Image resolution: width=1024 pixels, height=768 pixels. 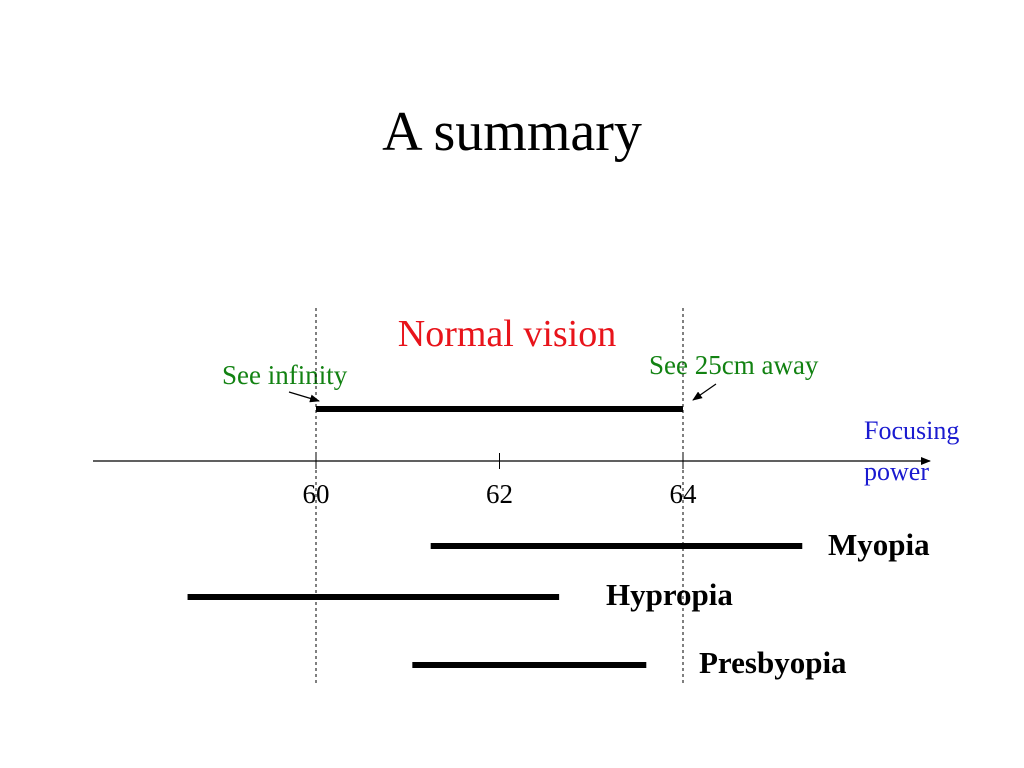 I want to click on normal-vision-label: Normal vision, so click(x=507, y=334).